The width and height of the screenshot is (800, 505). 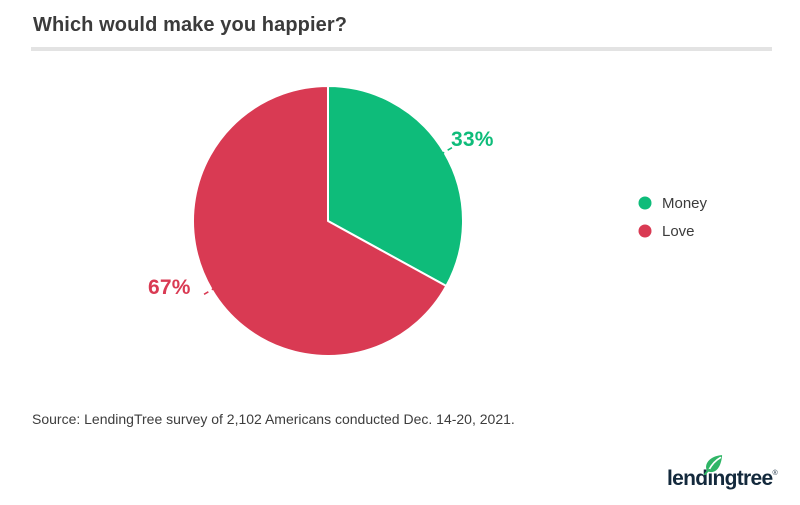 I want to click on legend-item-love: Love, so click(x=672, y=231).